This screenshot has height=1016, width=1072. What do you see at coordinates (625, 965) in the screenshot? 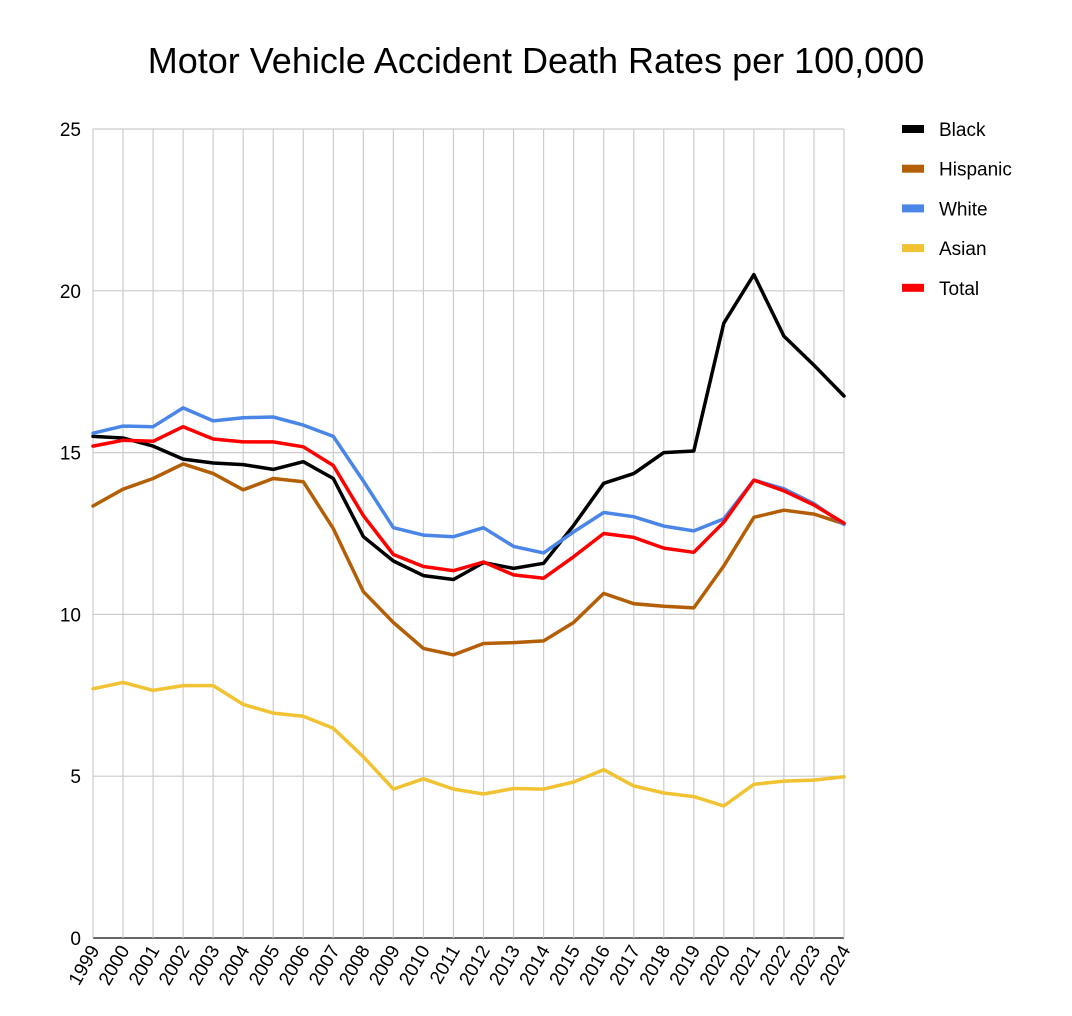
I see `x-tick-label: 2017` at bounding box center [625, 965].